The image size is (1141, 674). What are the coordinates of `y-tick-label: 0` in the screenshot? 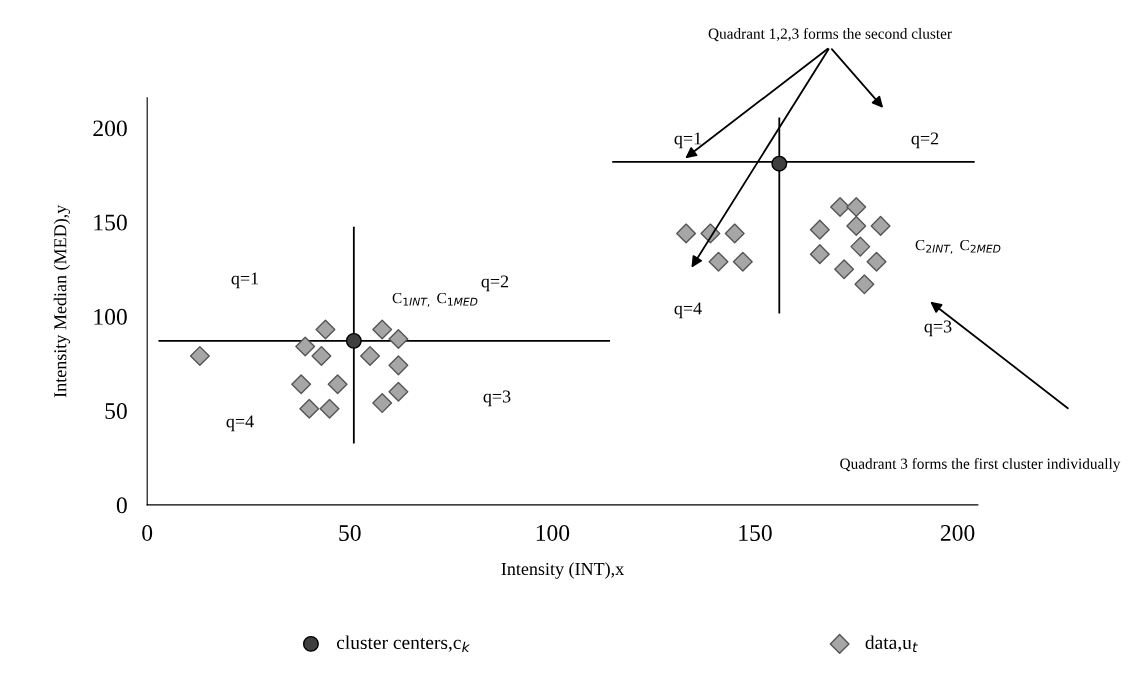 It's located at (121, 505).